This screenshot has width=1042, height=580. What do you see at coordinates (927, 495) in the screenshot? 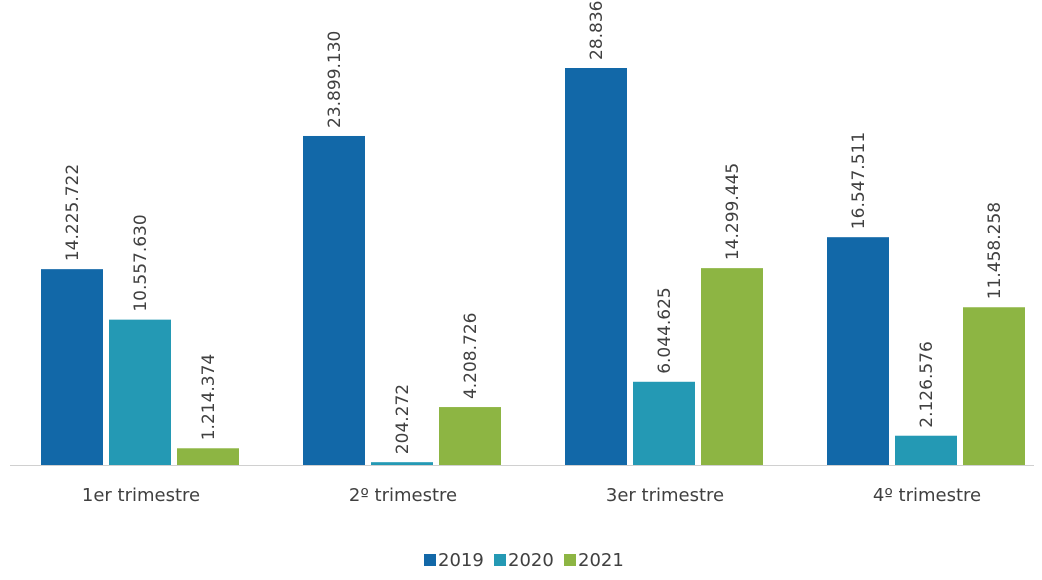
I see `category-label-q4: 4º trimestre` at bounding box center [927, 495].